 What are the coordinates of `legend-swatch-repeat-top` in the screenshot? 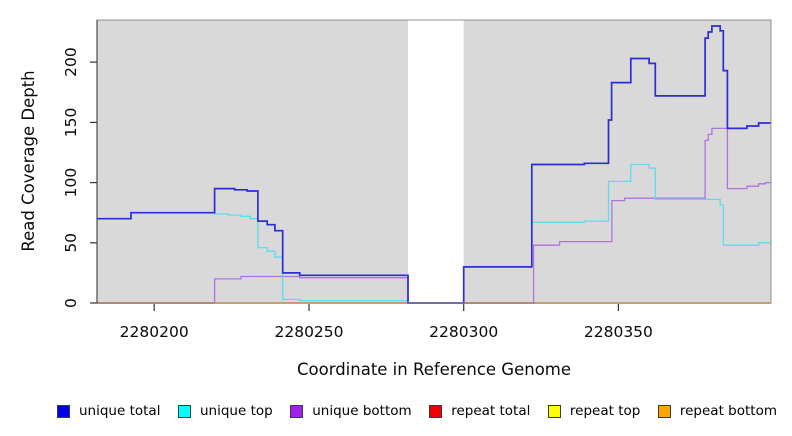 It's located at (554, 411).